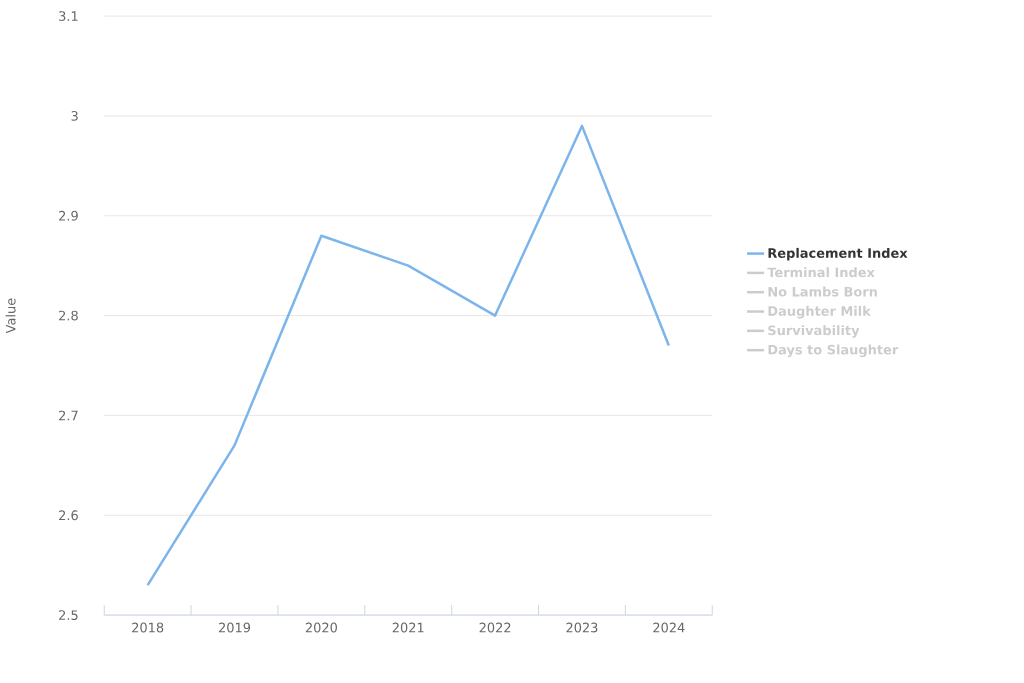  I want to click on y-tick-label: 3, so click(74, 116).